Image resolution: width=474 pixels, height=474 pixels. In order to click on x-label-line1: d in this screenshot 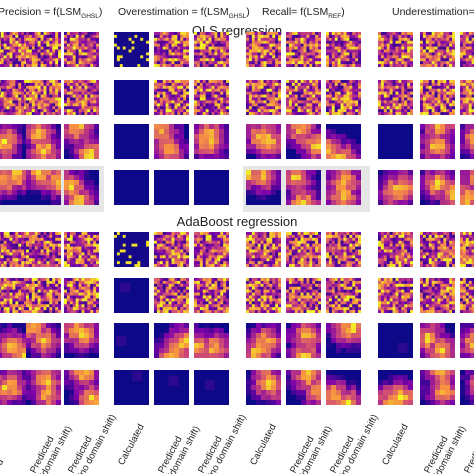, I will do `click(3, 462)`.